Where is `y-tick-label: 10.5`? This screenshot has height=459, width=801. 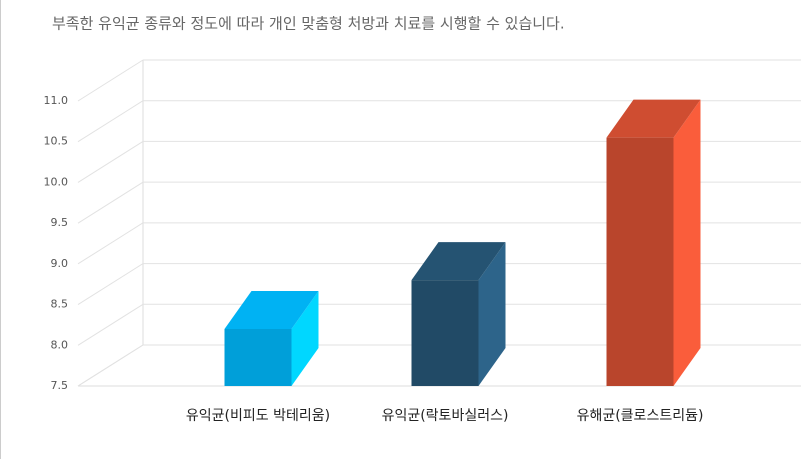
y-tick-label: 10.5 is located at coordinates (56, 141).